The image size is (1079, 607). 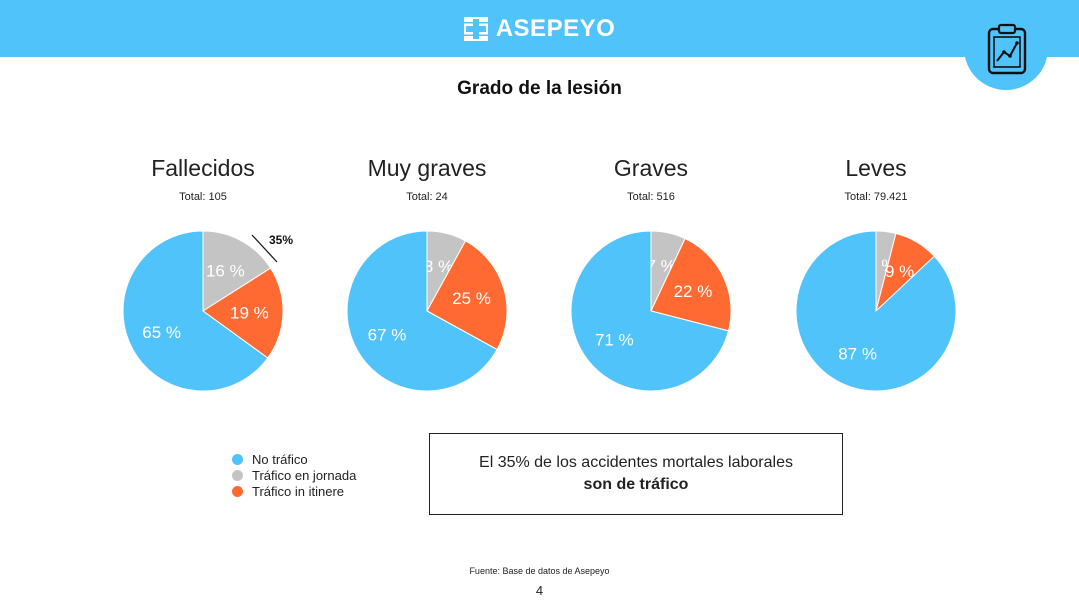 I want to click on pie-label-trafico-in-itinere: 22 %, so click(x=693, y=291).